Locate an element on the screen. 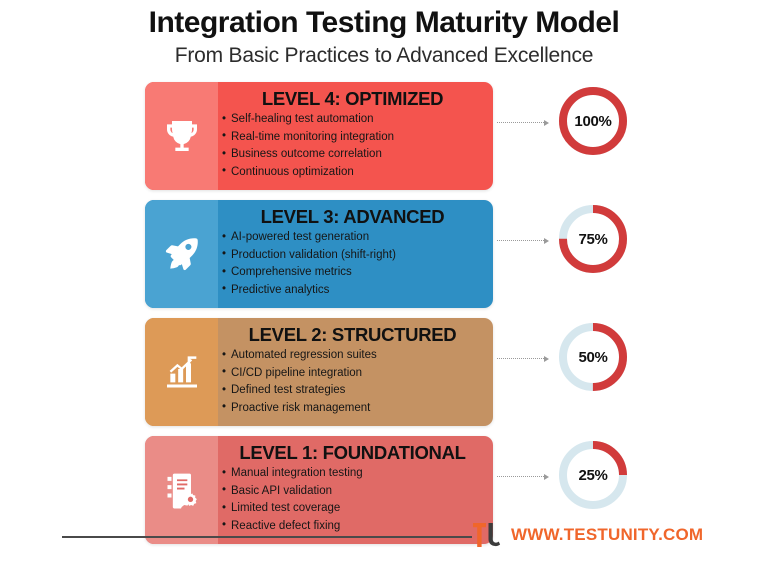 The image size is (768, 576). list-item: Basic API validation is located at coordinates (352, 491).